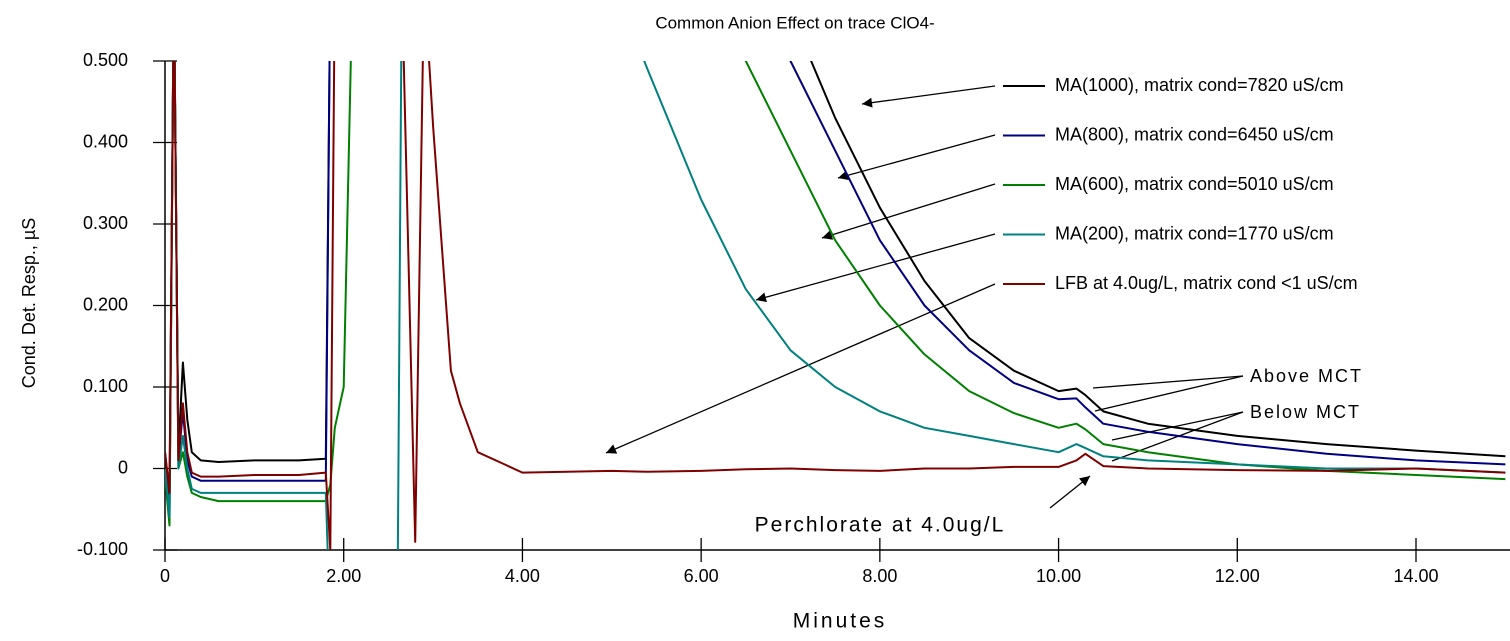 This screenshot has width=1510, height=641. Describe the element at coordinates (880, 525) in the screenshot. I see `annotation: Perchlorate at 4.0ug/L` at that location.